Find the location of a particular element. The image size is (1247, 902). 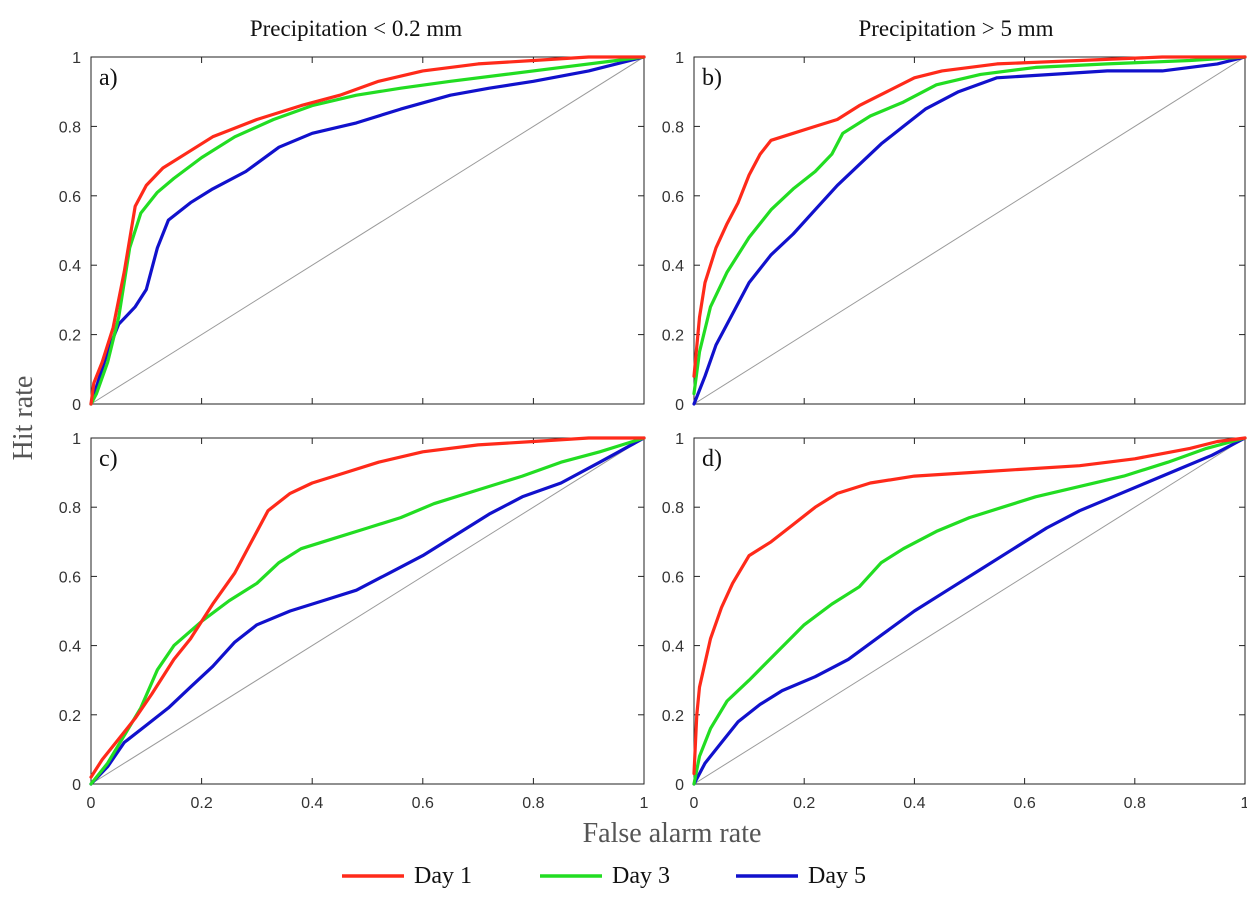

panel-label: b) is located at coordinates (712, 78).